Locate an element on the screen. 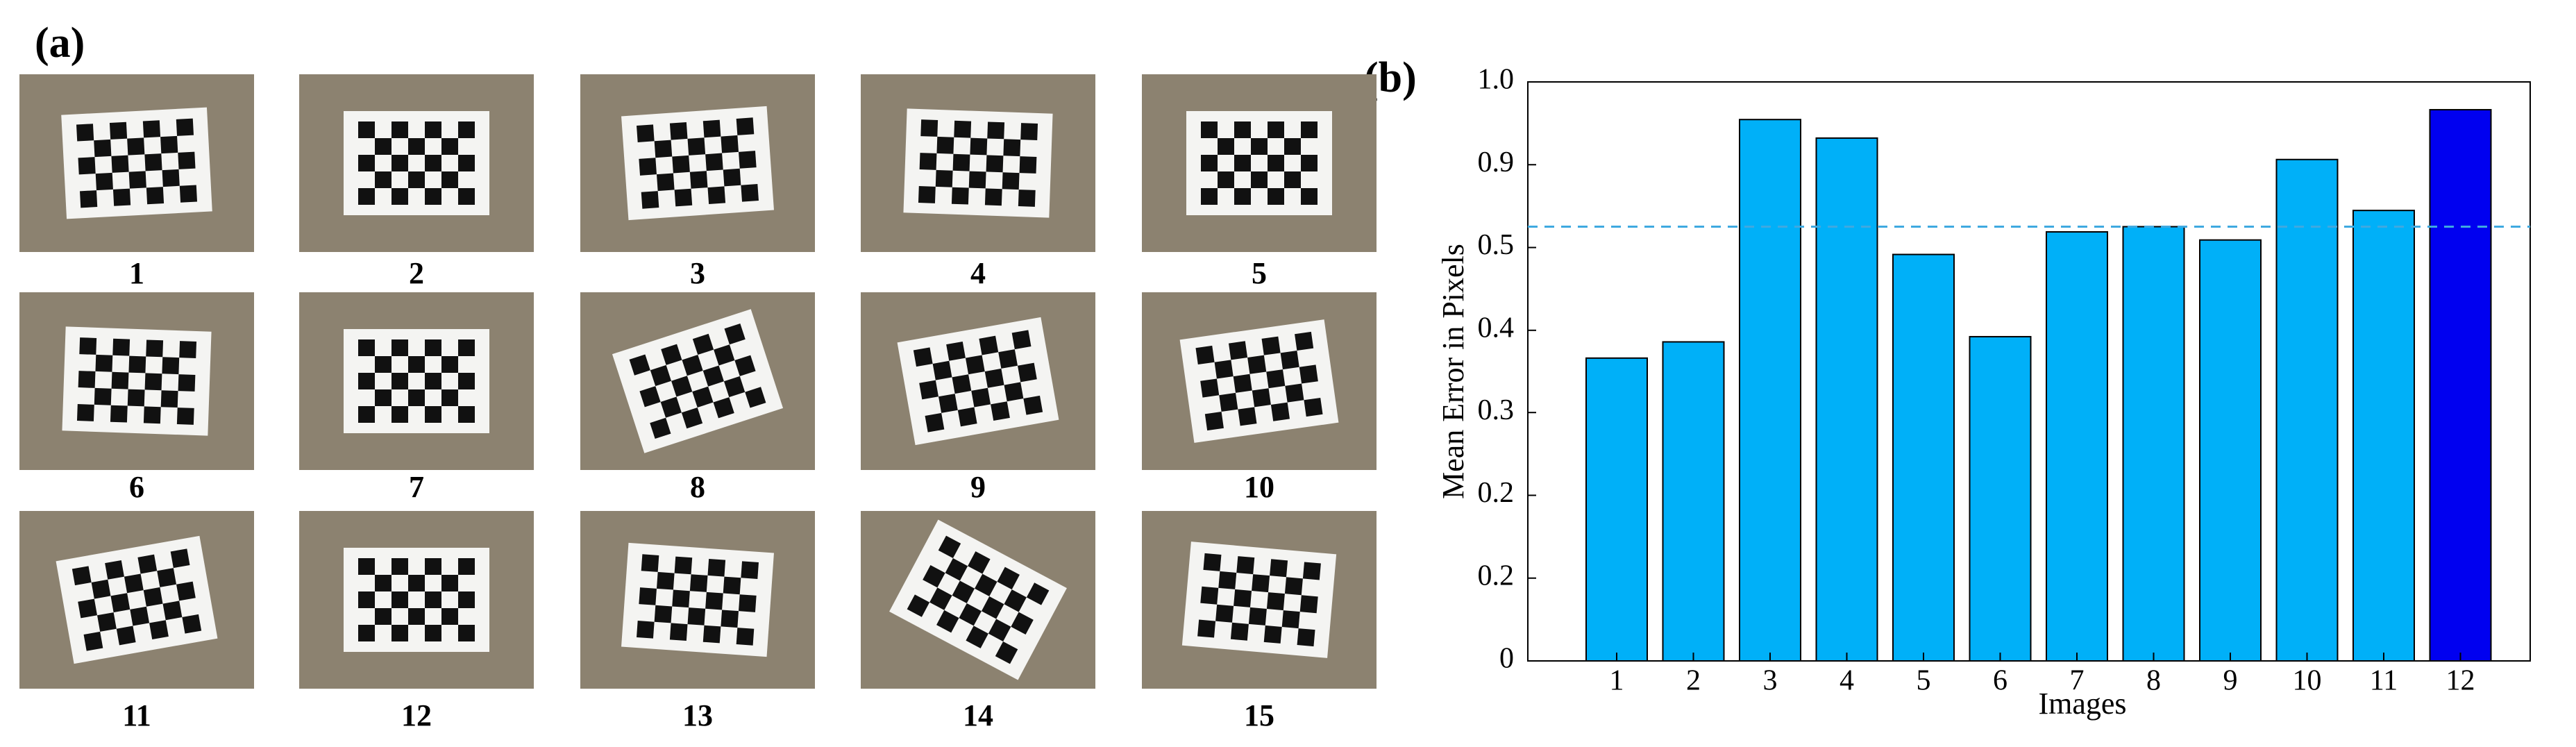 The width and height of the screenshot is (2576, 747). y-tick-label: 0 is located at coordinates (1506, 659).